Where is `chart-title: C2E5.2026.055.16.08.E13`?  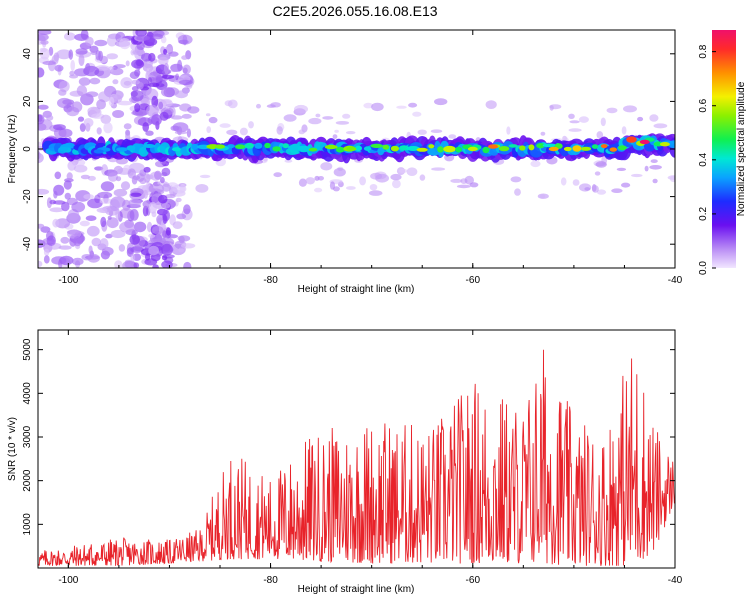 chart-title: C2E5.2026.055.16.08.E13 is located at coordinates (354, 11).